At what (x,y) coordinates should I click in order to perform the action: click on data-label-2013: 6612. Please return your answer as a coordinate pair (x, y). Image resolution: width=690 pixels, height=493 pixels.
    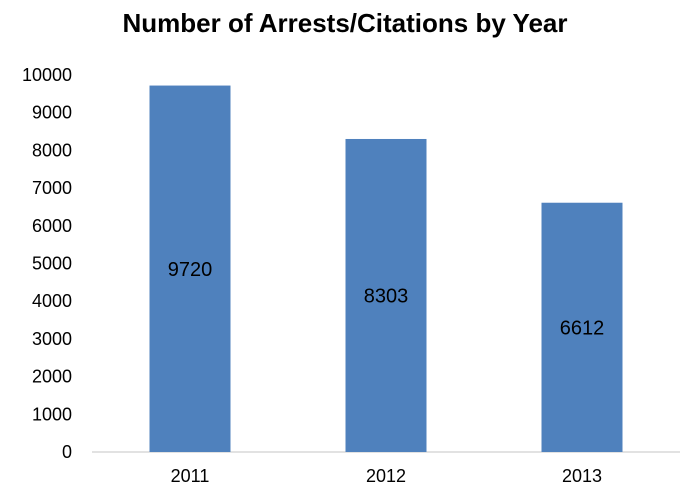
    Looking at the image, I should click on (582, 328).